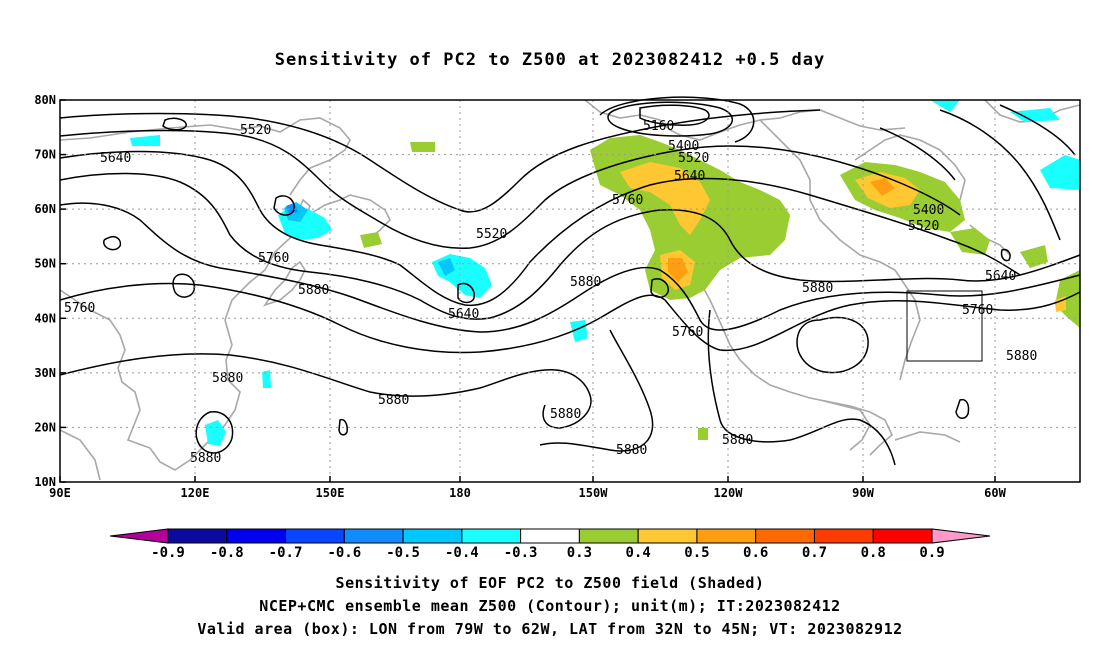 The height and width of the screenshot is (650, 1100). Describe the element at coordinates (944, 326) in the screenshot. I see `valid-area-box` at that location.